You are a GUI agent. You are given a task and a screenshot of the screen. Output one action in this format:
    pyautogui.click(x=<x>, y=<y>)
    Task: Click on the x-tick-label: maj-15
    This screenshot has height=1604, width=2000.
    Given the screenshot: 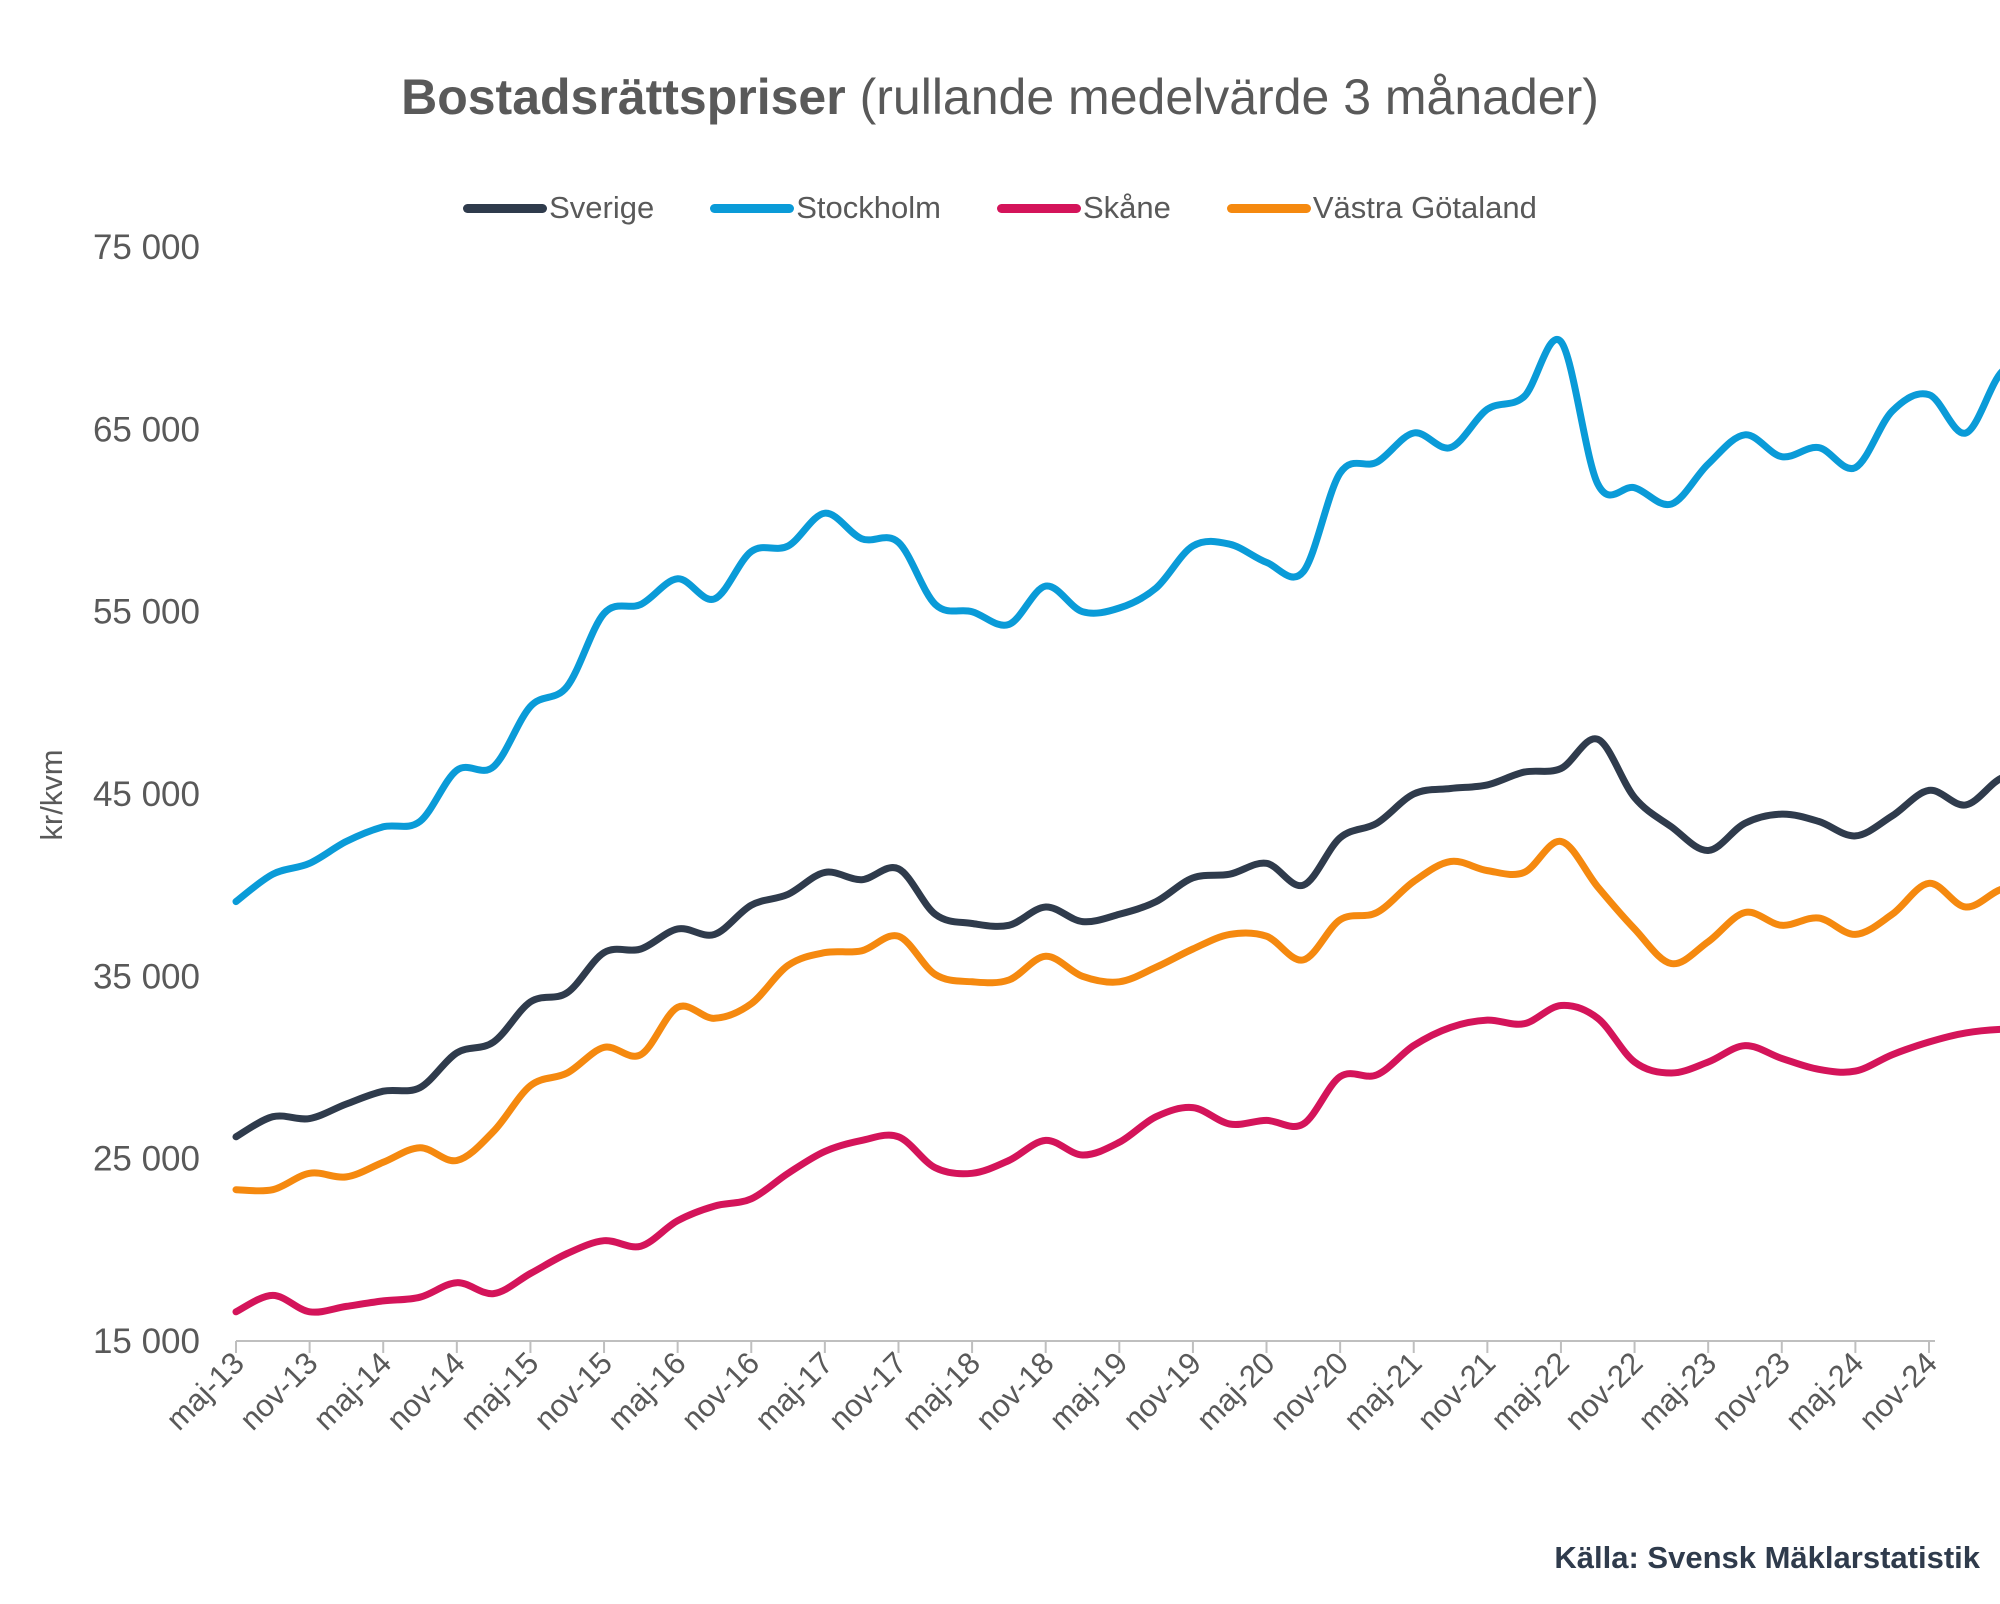 What is the action you would take?
    pyautogui.click(x=500, y=1391)
    